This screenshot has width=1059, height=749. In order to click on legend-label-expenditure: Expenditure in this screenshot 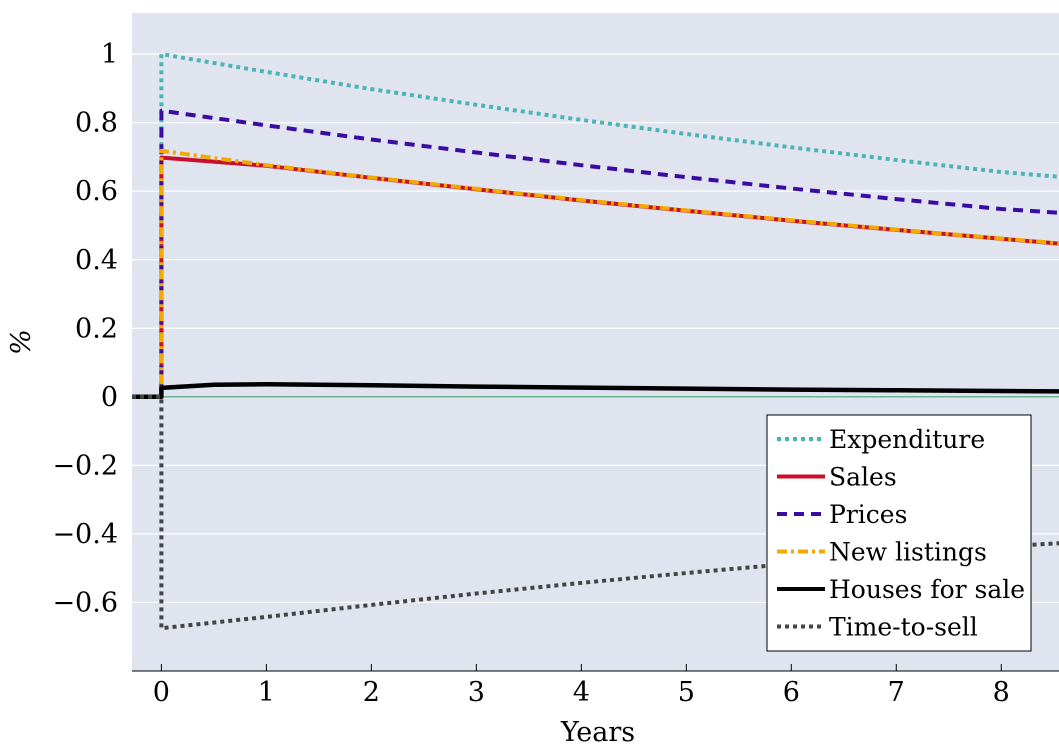, I will do `click(907, 439)`.